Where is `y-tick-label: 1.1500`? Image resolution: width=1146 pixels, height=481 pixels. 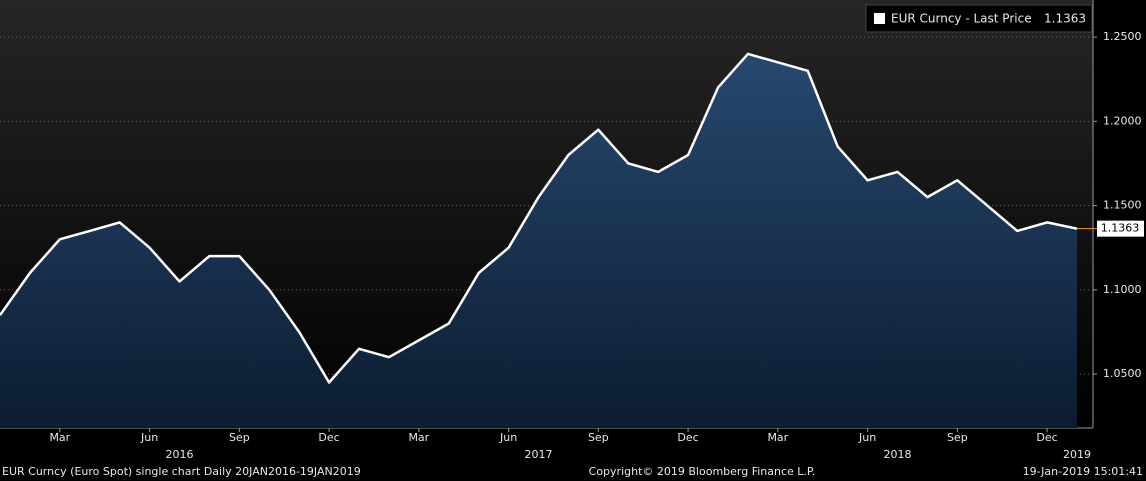
y-tick-label: 1.1500 is located at coordinates (1122, 205).